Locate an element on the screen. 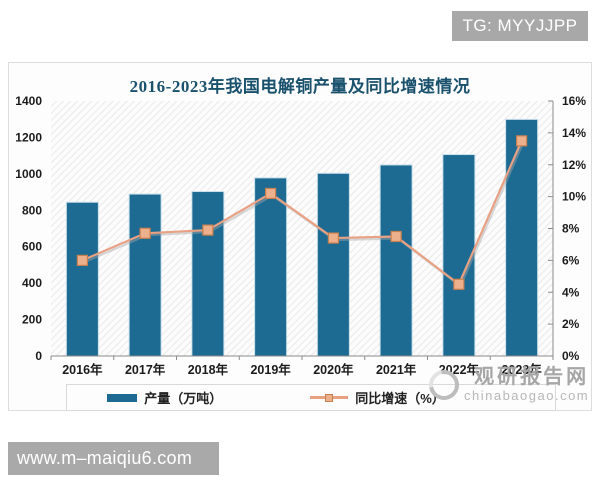 This screenshot has height=480, width=600. right-axis-tick-label: 16% is located at coordinates (574, 101).